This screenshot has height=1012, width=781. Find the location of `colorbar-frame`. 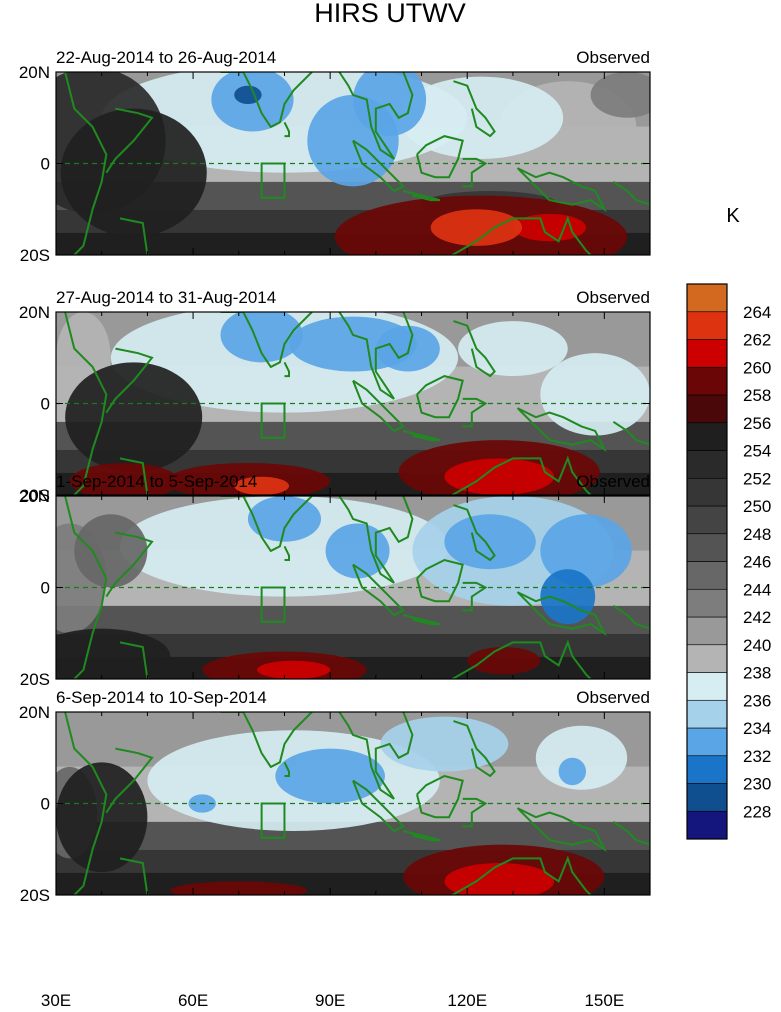

colorbar-frame is located at coordinates (707, 561).